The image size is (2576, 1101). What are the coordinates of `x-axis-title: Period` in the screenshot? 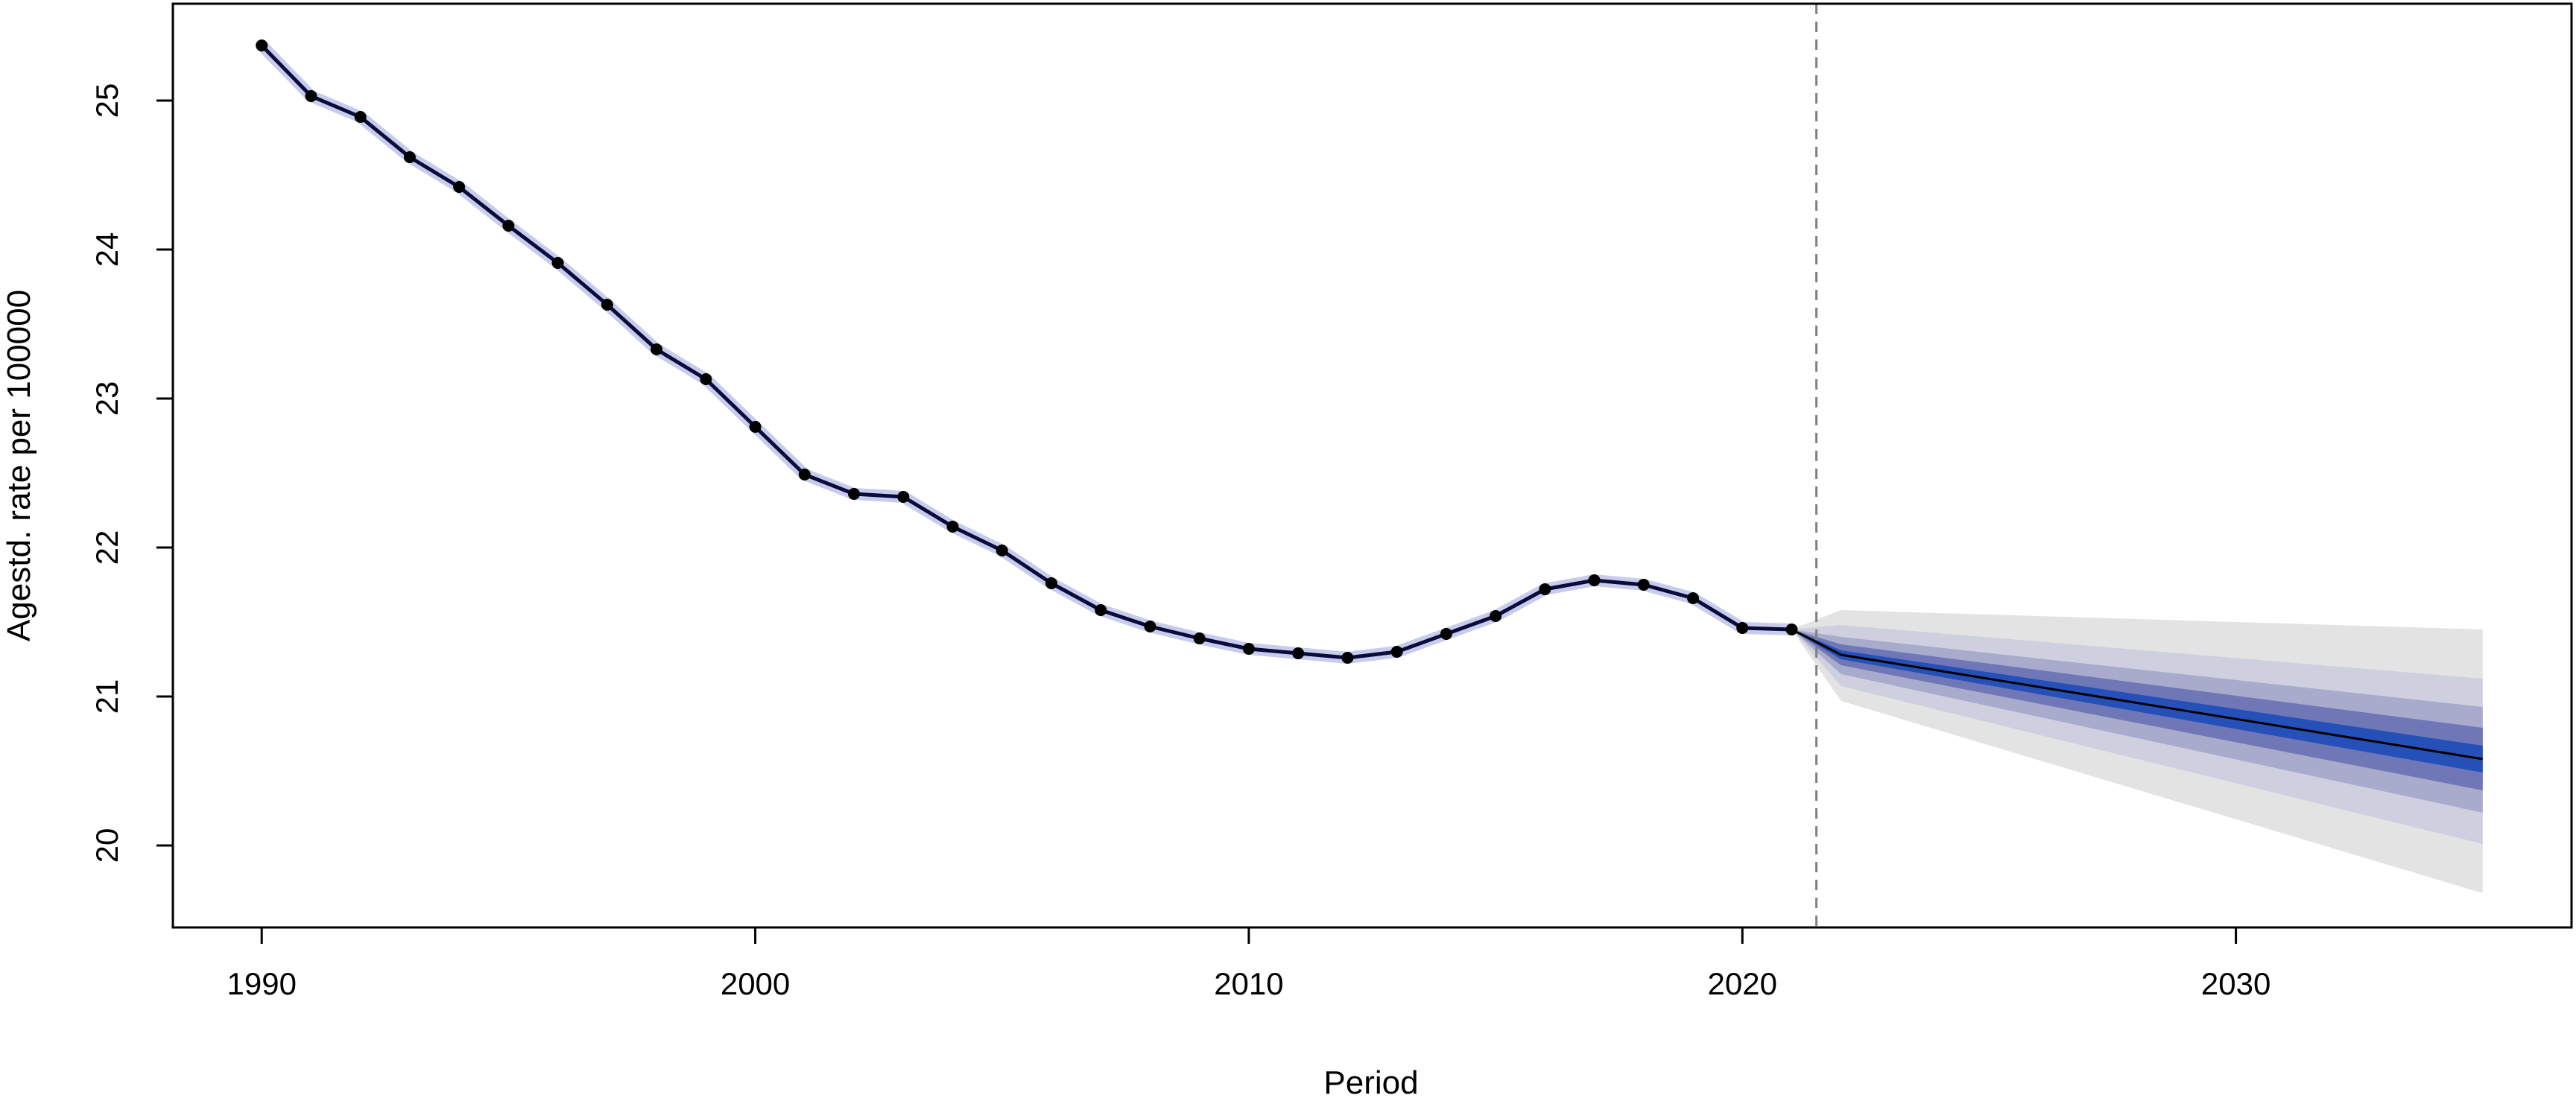 It's located at (1370, 1082).